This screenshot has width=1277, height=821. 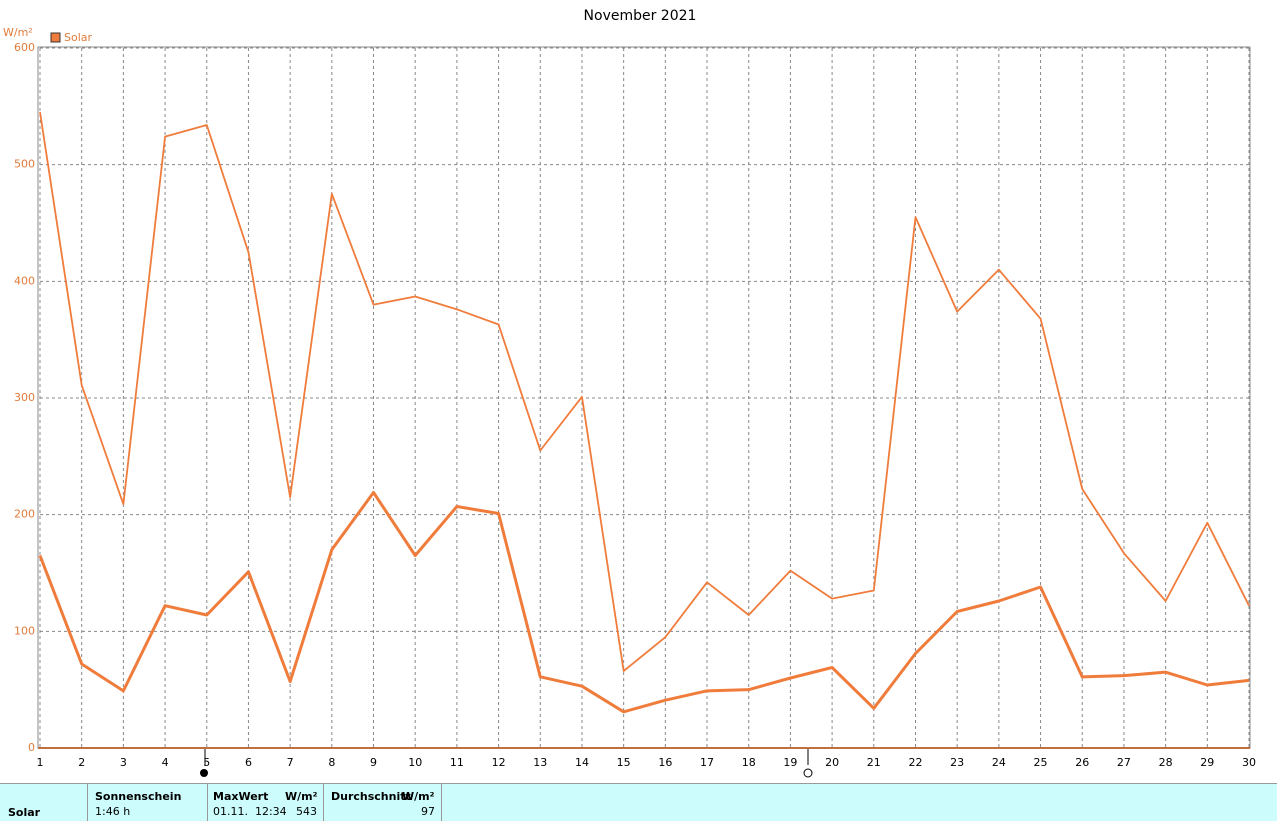 What do you see at coordinates (241, 796) in the screenshot?
I see `table-header: MaxWert` at bounding box center [241, 796].